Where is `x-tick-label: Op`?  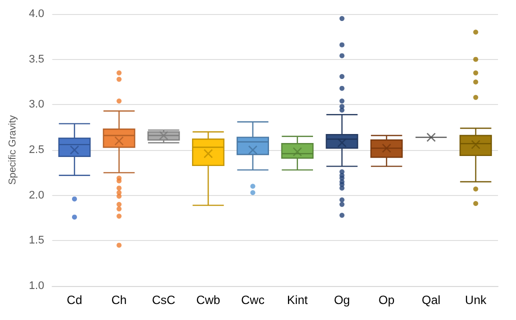 x-tick-label: Op is located at coordinates (386, 300).